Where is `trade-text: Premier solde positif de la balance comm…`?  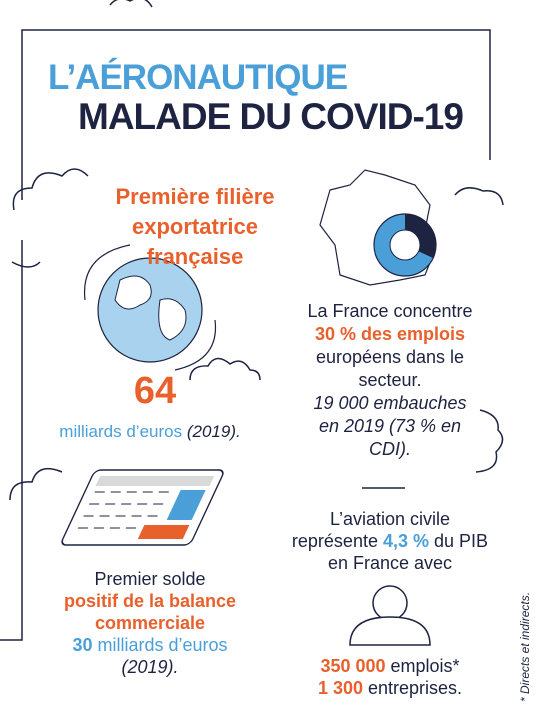
trade-text: Premier solde positif de la balance comm… is located at coordinates (150, 623).